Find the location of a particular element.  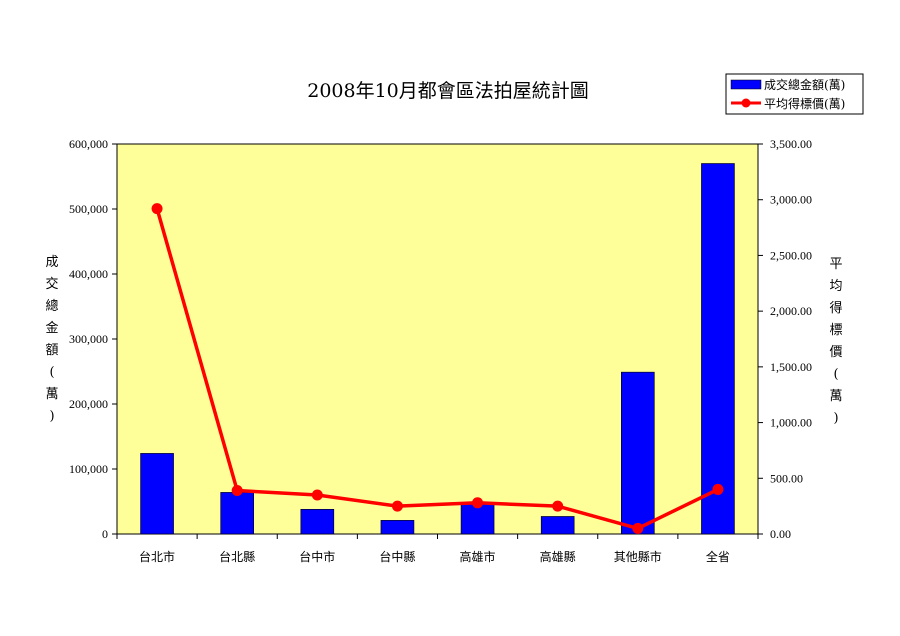

right-tick-label-4: 2,000.00 is located at coordinates (791, 311).